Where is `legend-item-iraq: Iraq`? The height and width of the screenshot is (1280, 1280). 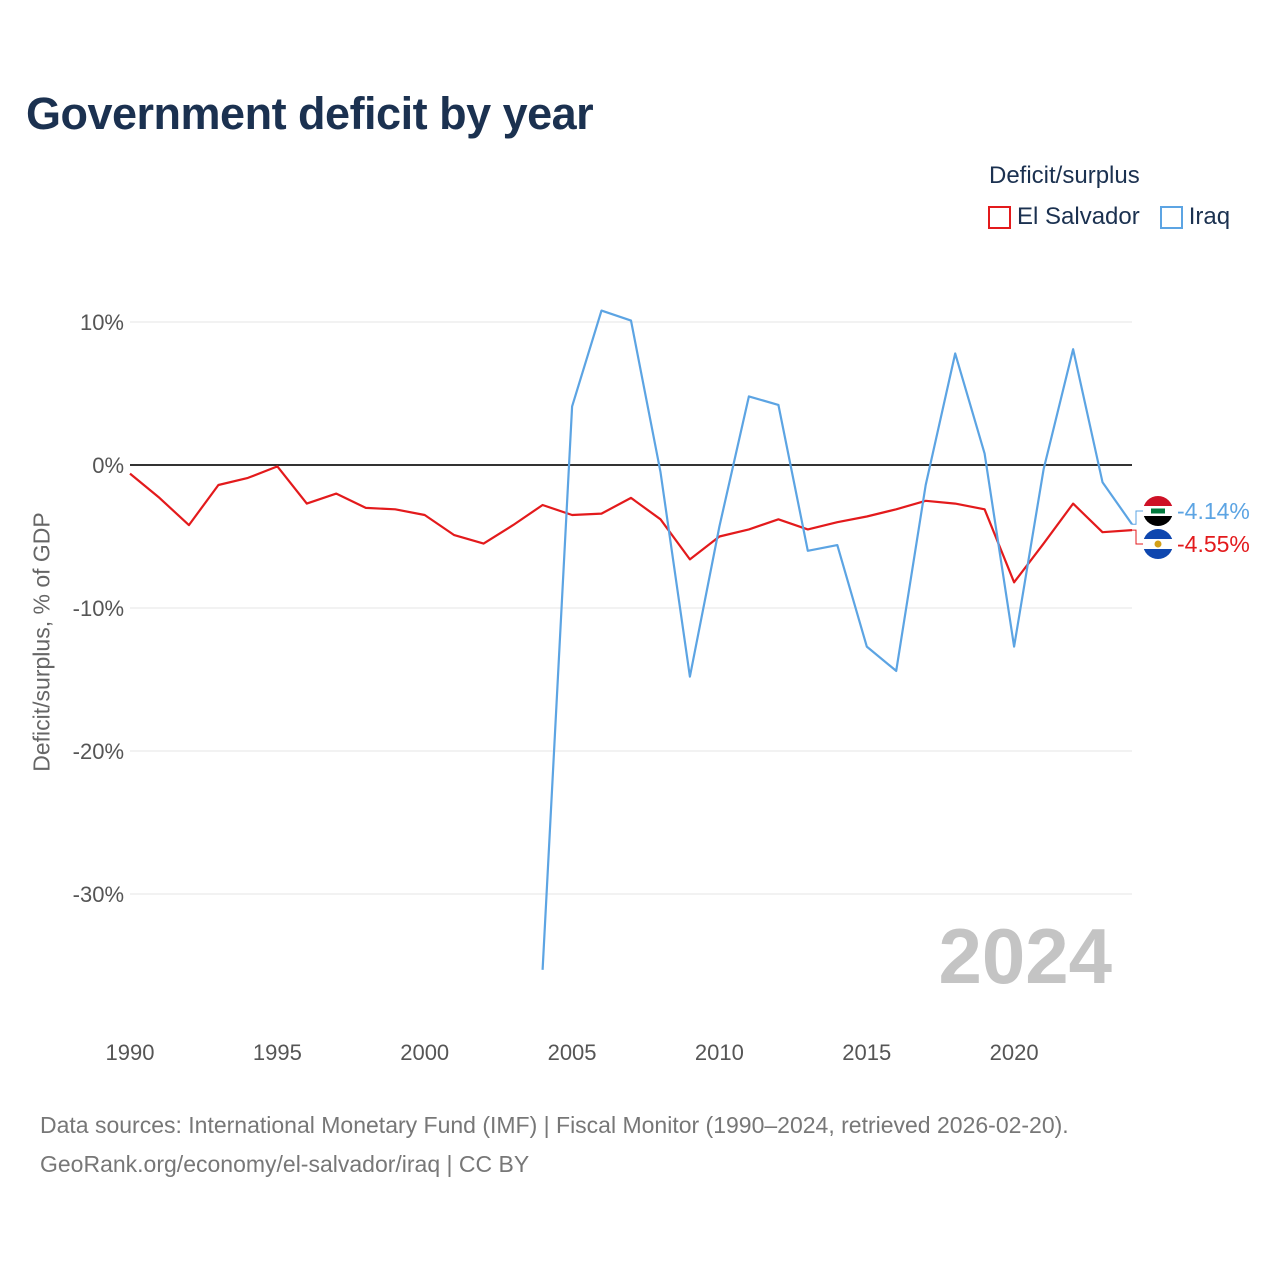
legend-item-iraq: Iraq is located at coordinates (1195, 217).